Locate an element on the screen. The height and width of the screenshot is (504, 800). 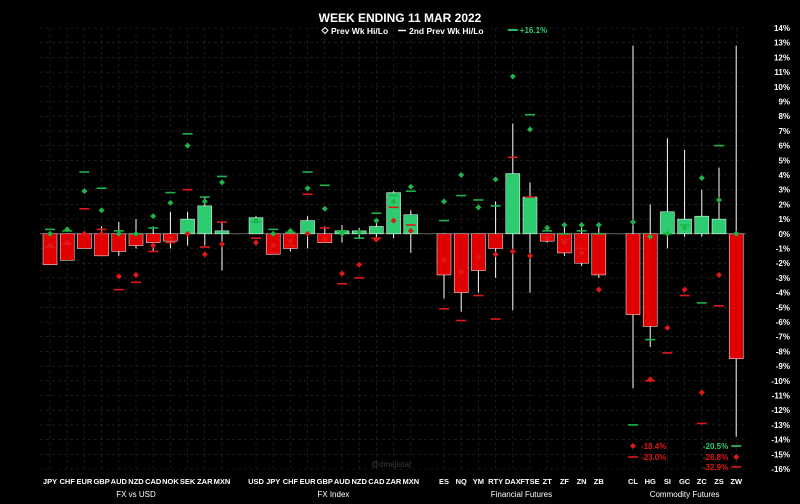
x-tick-label: NZD is located at coordinates (359, 481).